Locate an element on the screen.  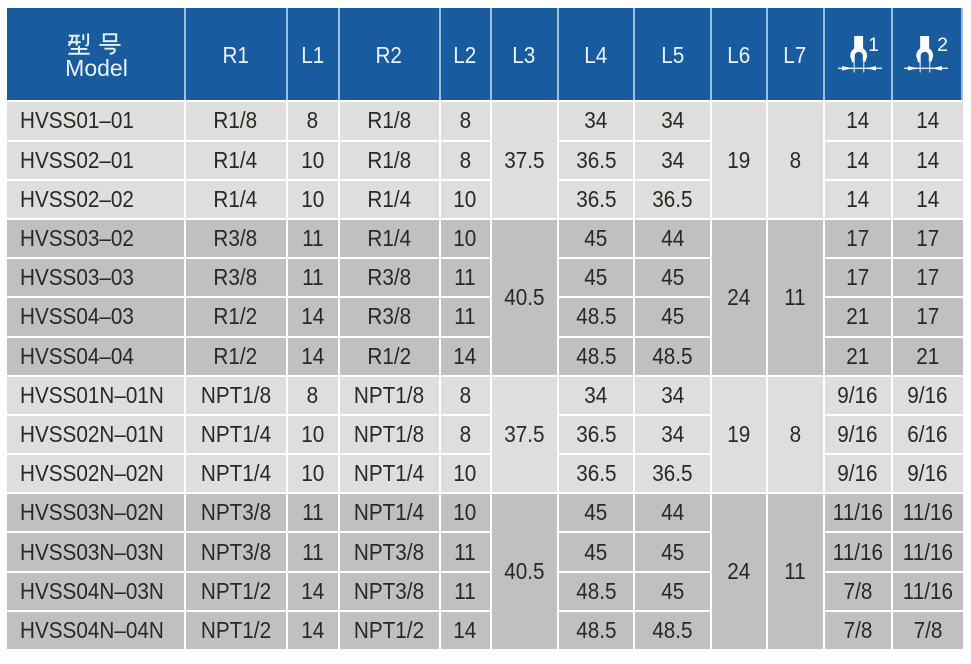
svg-text: 1 is located at coordinates (873, 45).